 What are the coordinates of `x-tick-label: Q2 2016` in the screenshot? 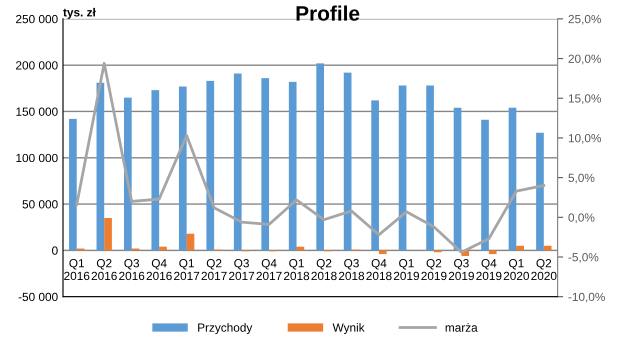 It's located at (104, 269).